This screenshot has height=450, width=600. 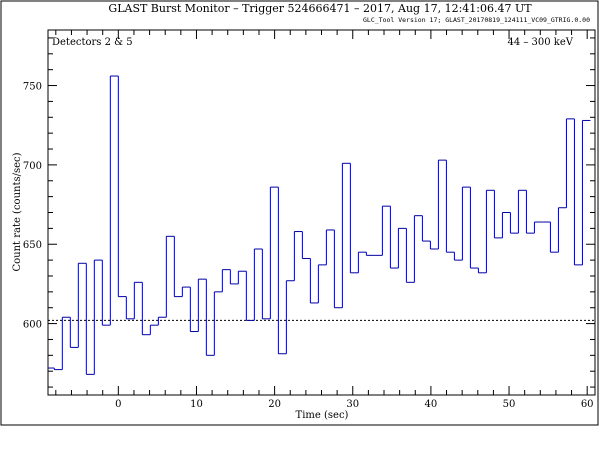 I want to click on x-tick-label: 0, so click(x=118, y=404).